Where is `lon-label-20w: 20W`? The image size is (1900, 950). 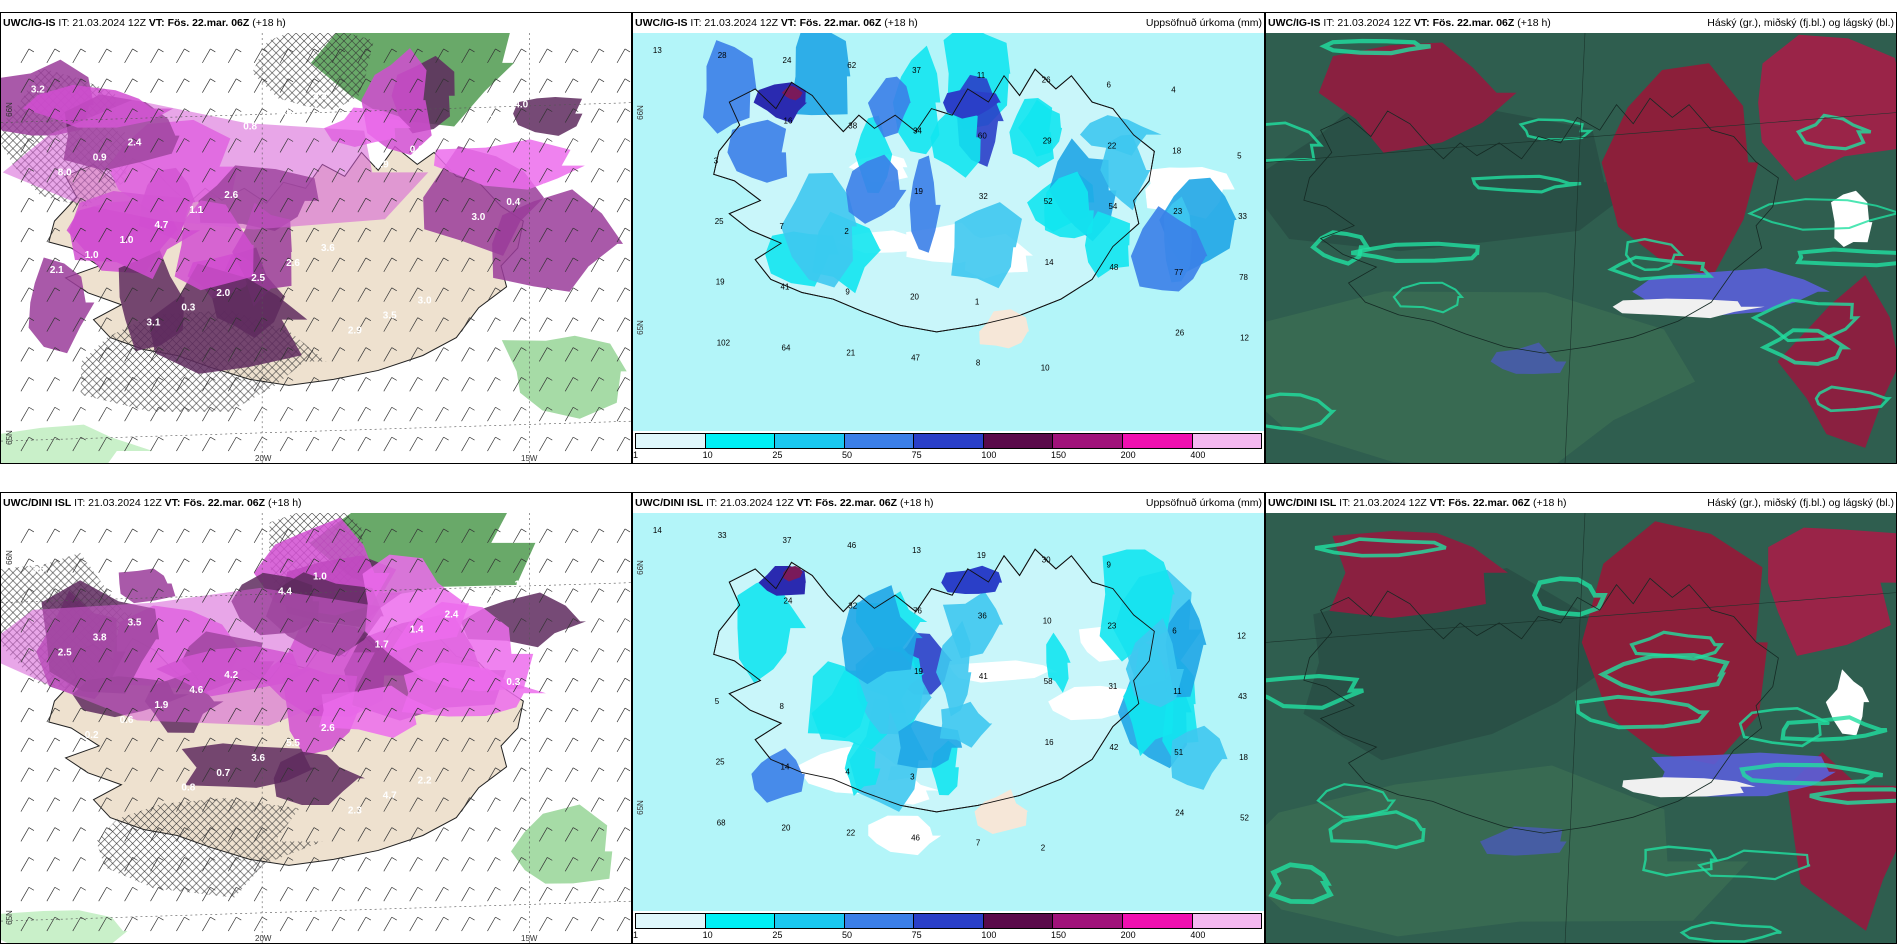 lon-label-20w: 20W is located at coordinates (263, 458).